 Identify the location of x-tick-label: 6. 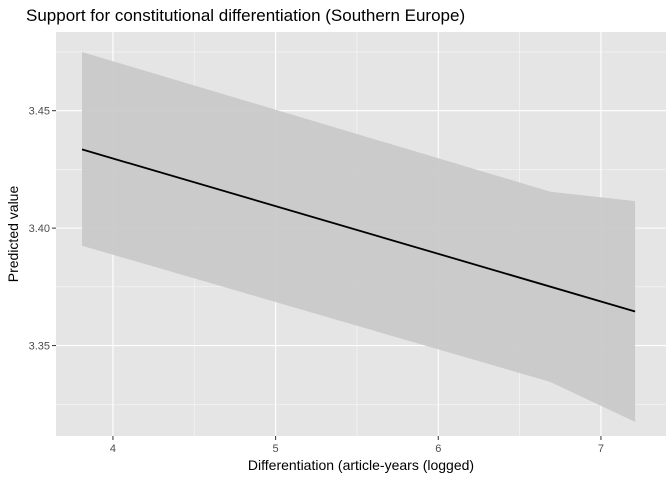
(438, 449).